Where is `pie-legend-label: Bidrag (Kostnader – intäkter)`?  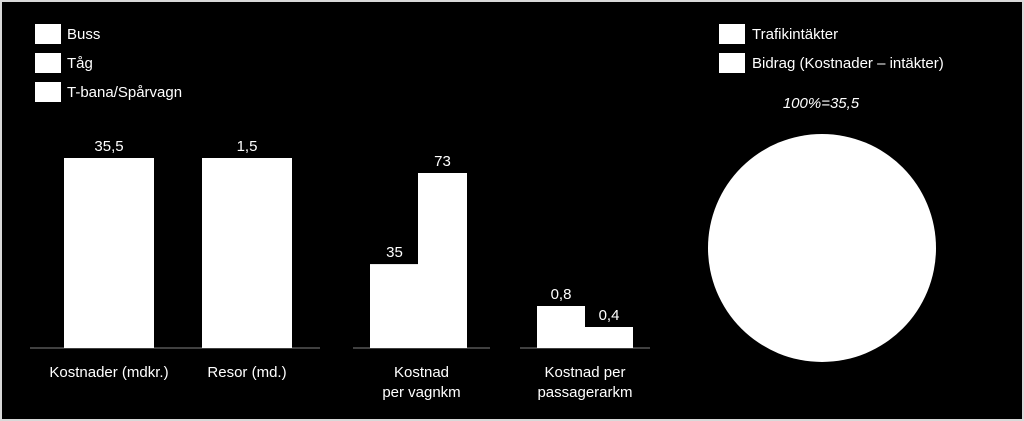 pie-legend-label: Bidrag (Kostnader – intäkter) is located at coordinates (848, 63).